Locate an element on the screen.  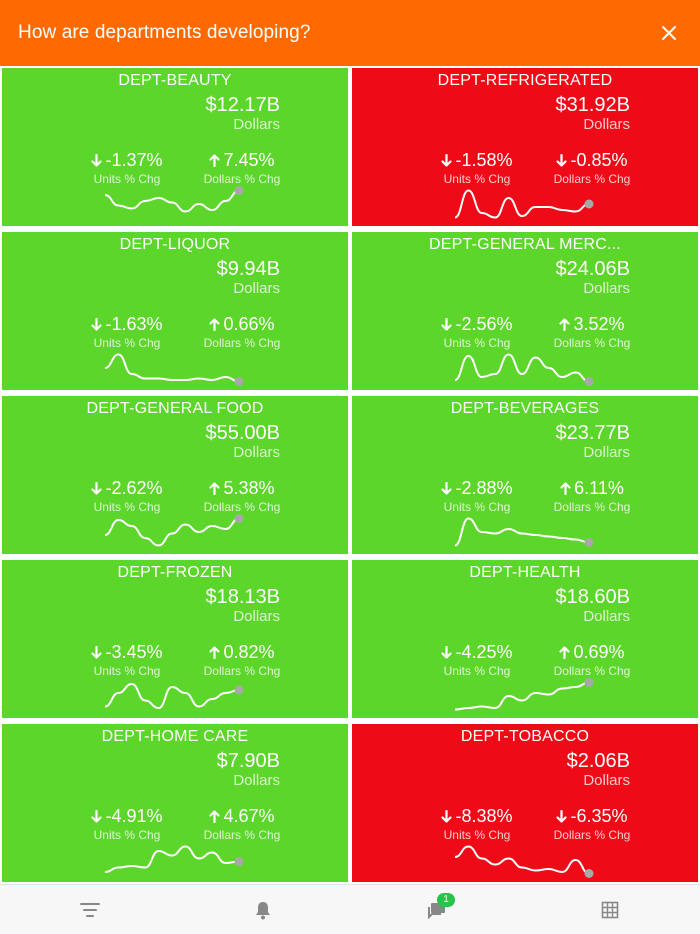
dollars-value: $23.77B is located at coordinates (592, 433).